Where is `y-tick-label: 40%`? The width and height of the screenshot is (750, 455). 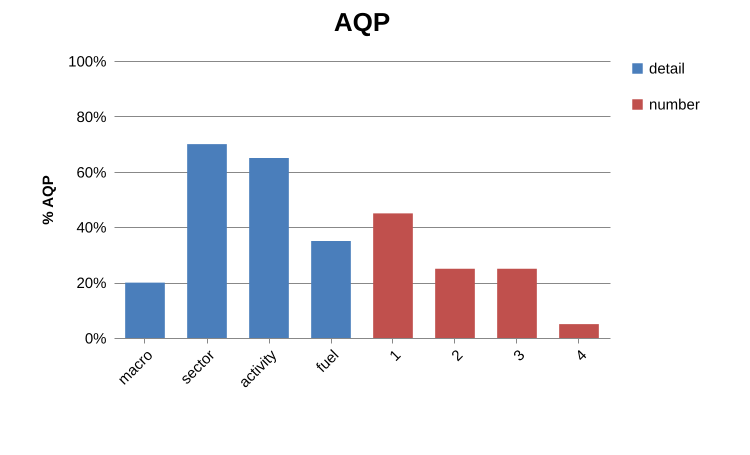
y-tick-label: 40% is located at coordinates (91, 228).